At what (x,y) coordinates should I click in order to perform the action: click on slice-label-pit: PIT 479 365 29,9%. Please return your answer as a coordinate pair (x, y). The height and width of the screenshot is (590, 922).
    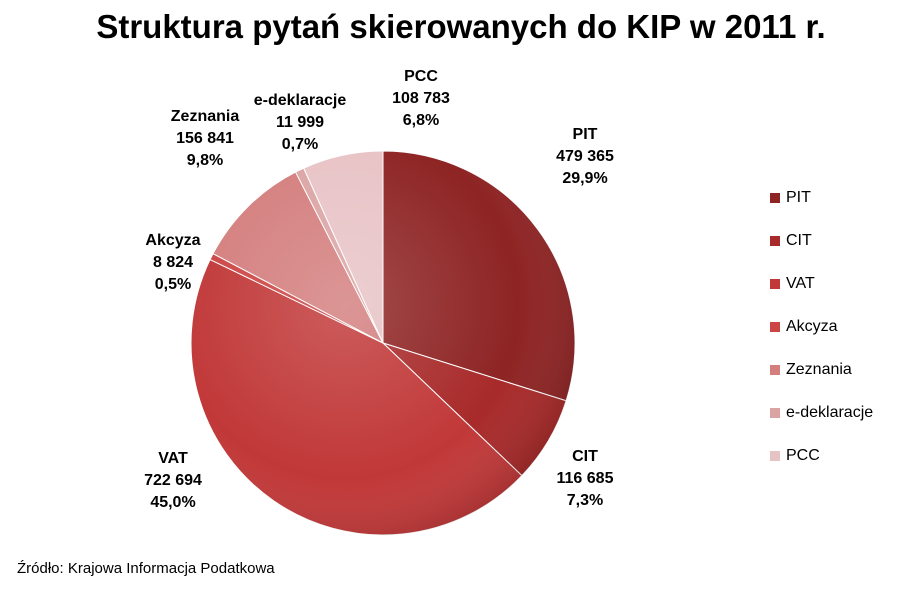
    Looking at the image, I should click on (585, 157).